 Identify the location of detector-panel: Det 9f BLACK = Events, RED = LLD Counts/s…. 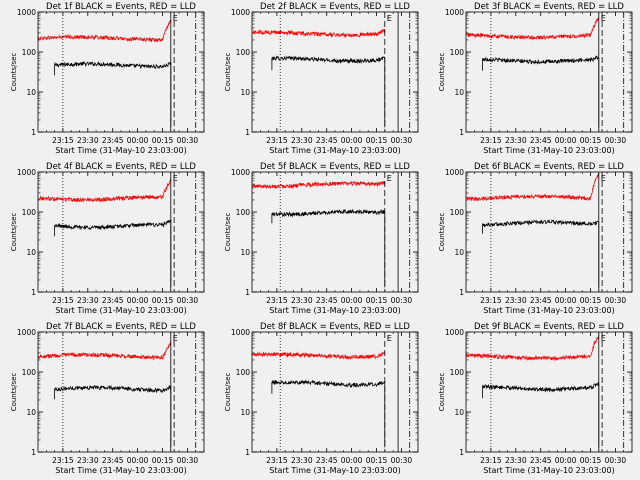
(535, 398).